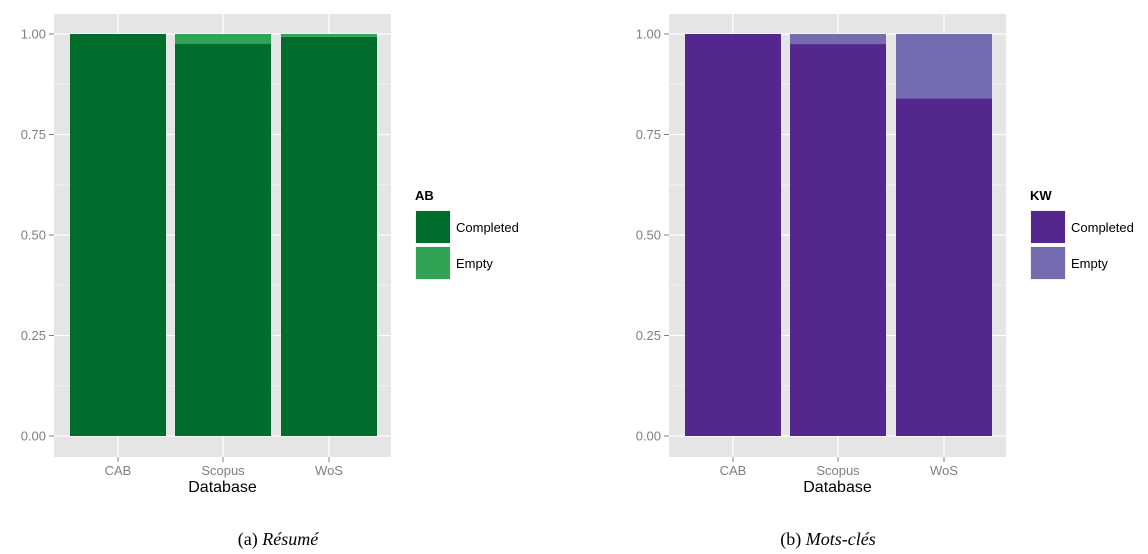  I want to click on caption-label: (b), so click(793, 539).